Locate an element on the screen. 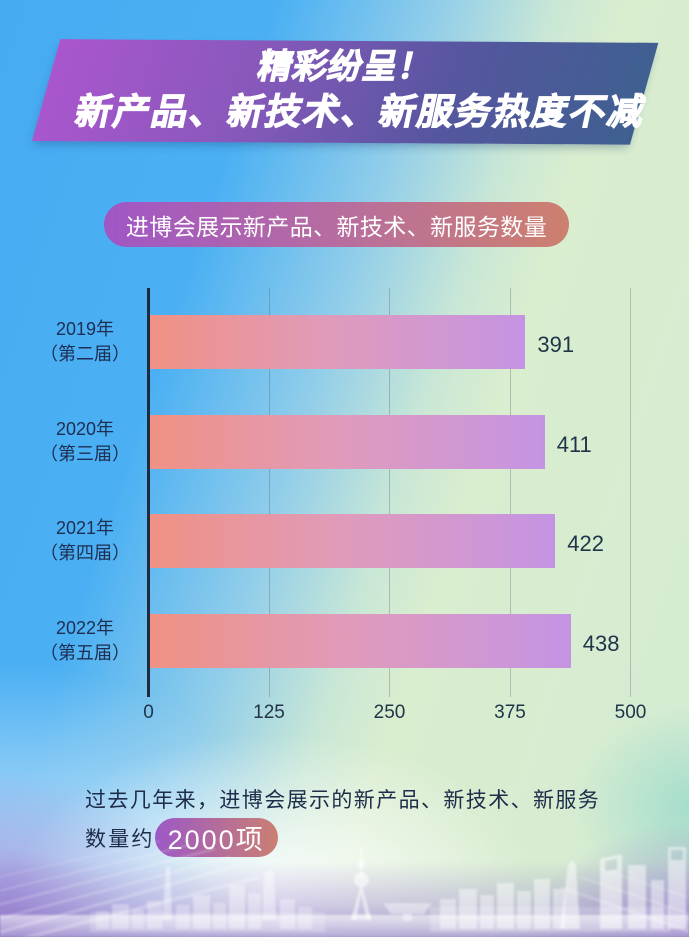 This screenshot has width=689, height=937. category-label: 2020年 （第三届） is located at coordinates (85, 441).